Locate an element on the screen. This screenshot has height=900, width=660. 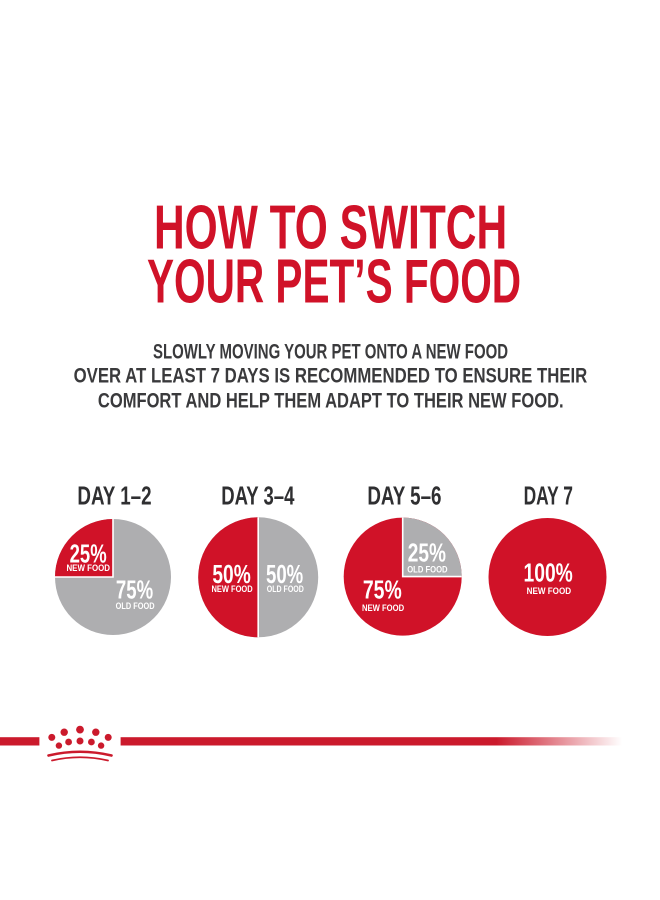
svg-text: YOUR PET’S FOOD is located at coordinates (334, 281).